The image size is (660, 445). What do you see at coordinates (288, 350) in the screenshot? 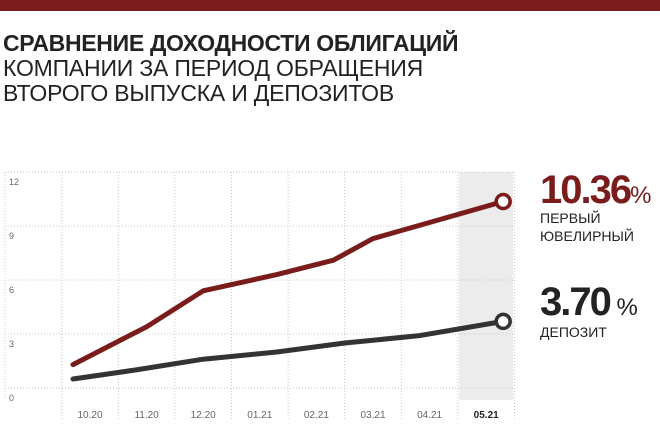
I see `series-line-deposit` at bounding box center [288, 350].